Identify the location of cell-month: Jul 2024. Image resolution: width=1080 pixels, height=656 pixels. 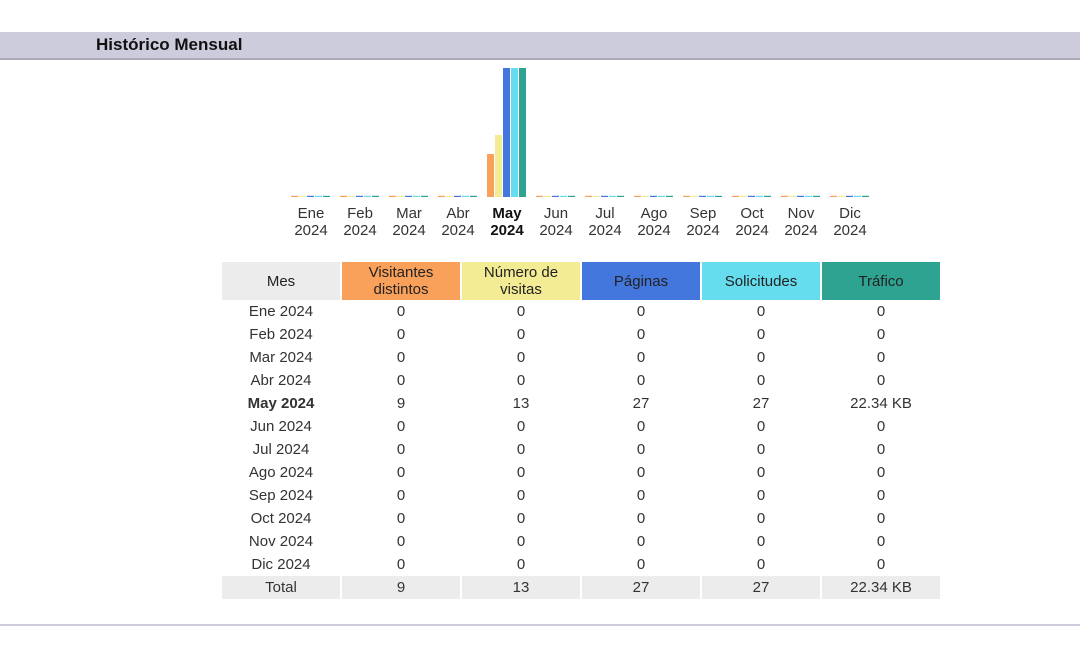
(281, 449).